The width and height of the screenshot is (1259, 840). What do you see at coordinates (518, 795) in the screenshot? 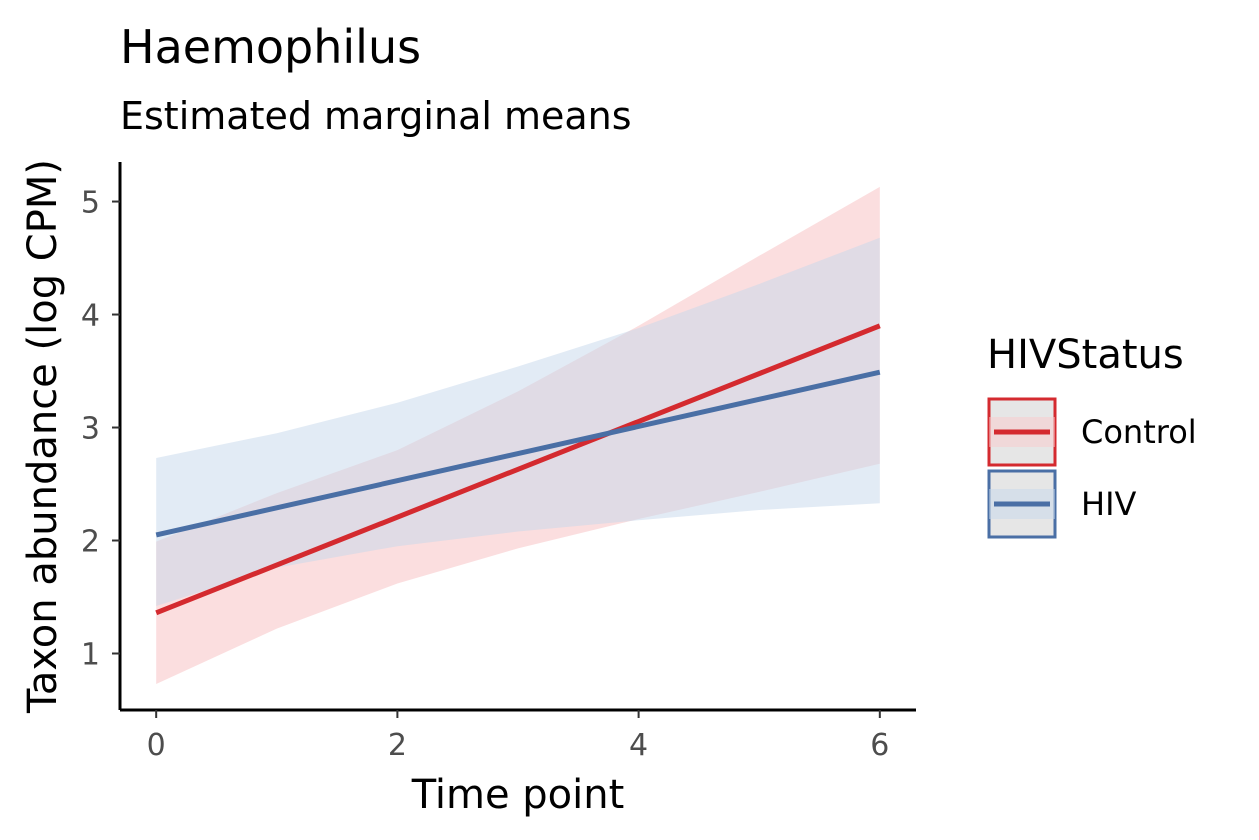
I see `x-axis-title: Time point` at bounding box center [518, 795].